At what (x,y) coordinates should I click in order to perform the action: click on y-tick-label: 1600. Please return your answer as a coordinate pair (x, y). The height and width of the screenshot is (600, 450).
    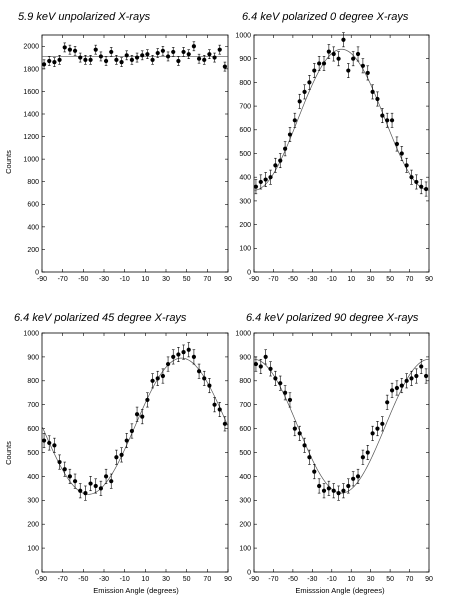
    Looking at the image, I should click on (31, 92).